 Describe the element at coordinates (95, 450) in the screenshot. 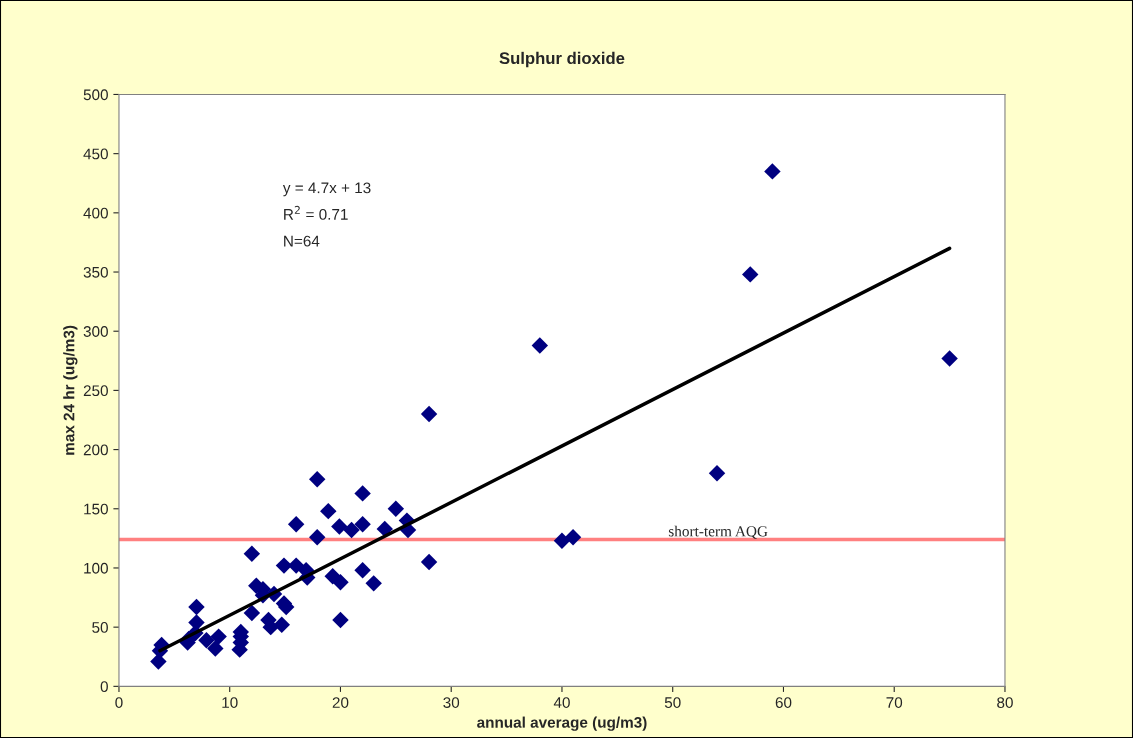

I see `y-tick-label: 200` at that location.